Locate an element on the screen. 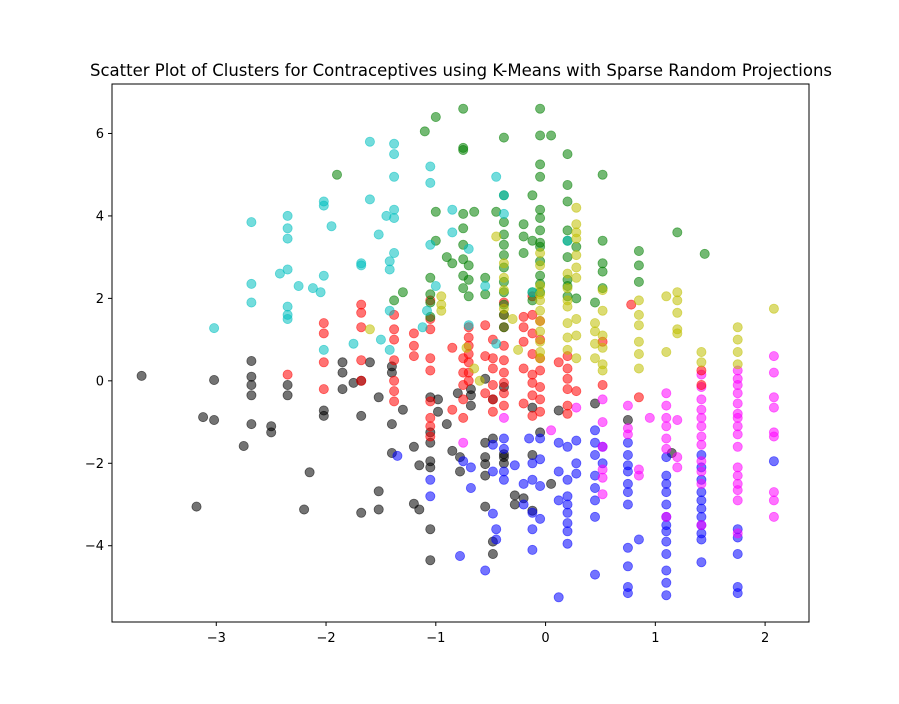  x-tick-label: −2 is located at coordinates (325, 638).